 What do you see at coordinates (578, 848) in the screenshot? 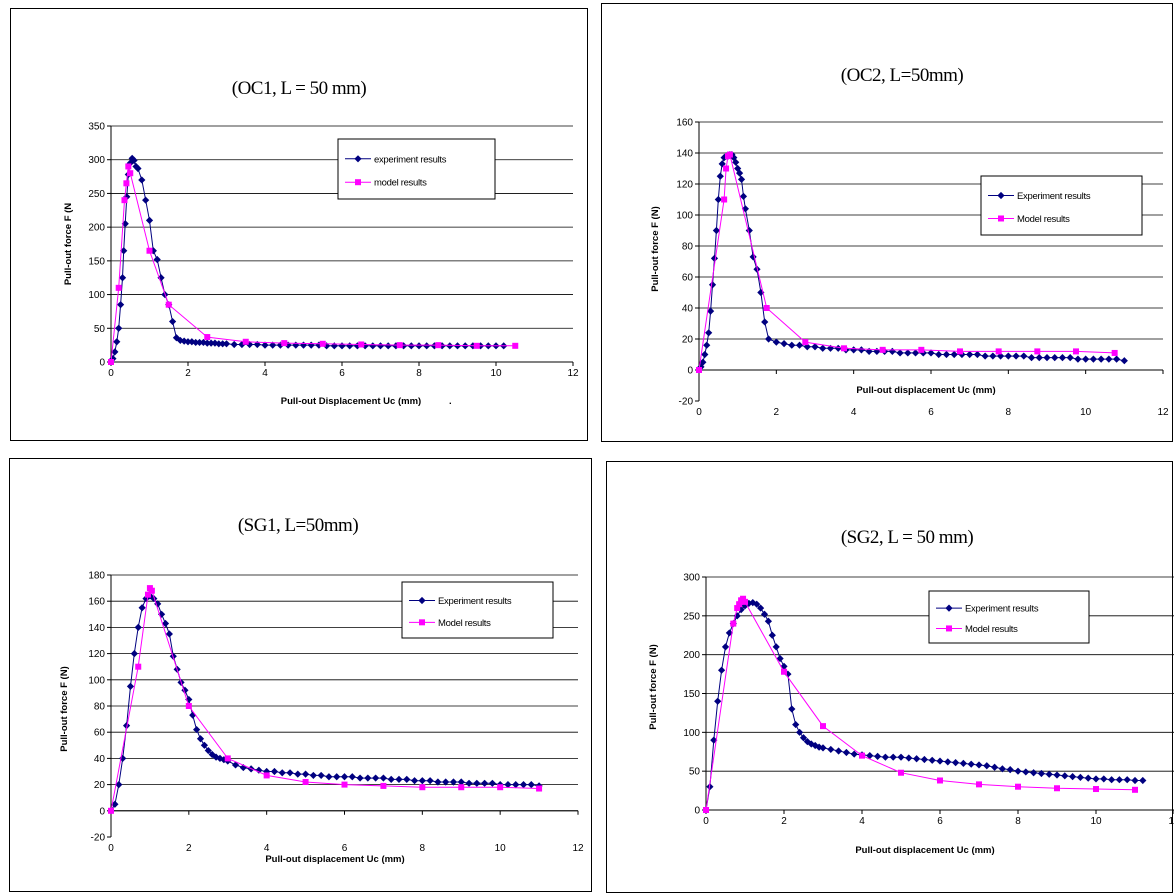
I see `x-tick-label: 12` at bounding box center [578, 848].